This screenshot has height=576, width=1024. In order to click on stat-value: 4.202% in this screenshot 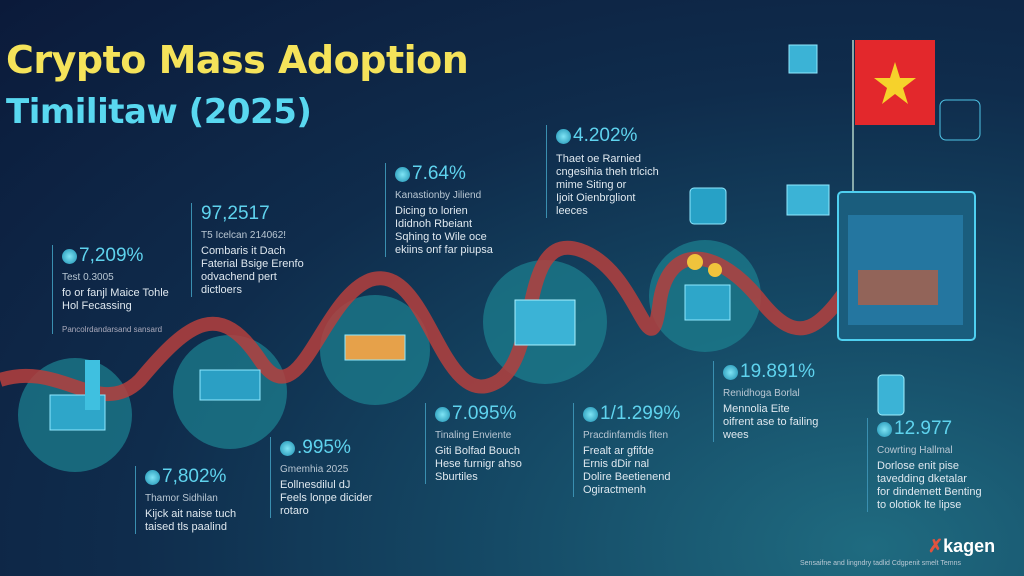, I will do `click(605, 135)`.